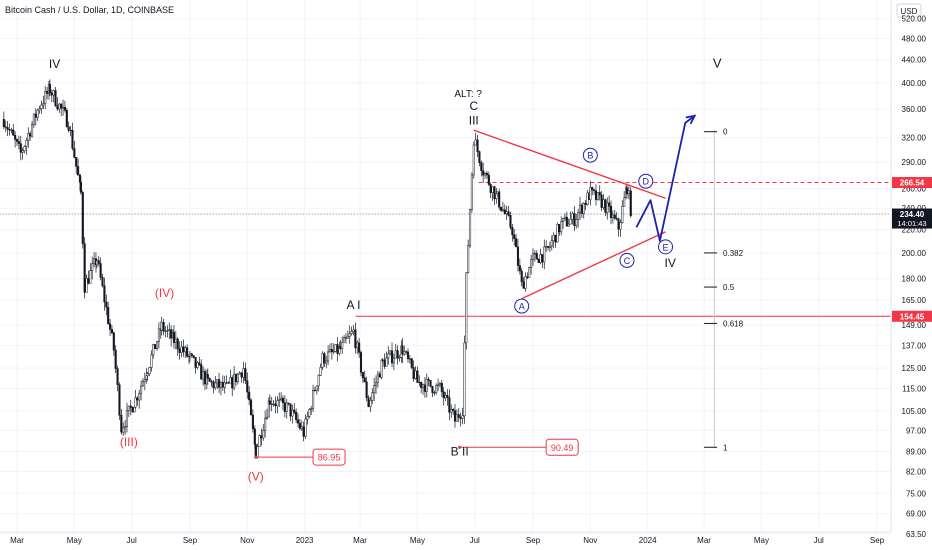 Image resolution: width=932 pixels, height=550 pixels. Describe the element at coordinates (916, 534) in the screenshot. I see `y-tick-label: 63.50` at that location.